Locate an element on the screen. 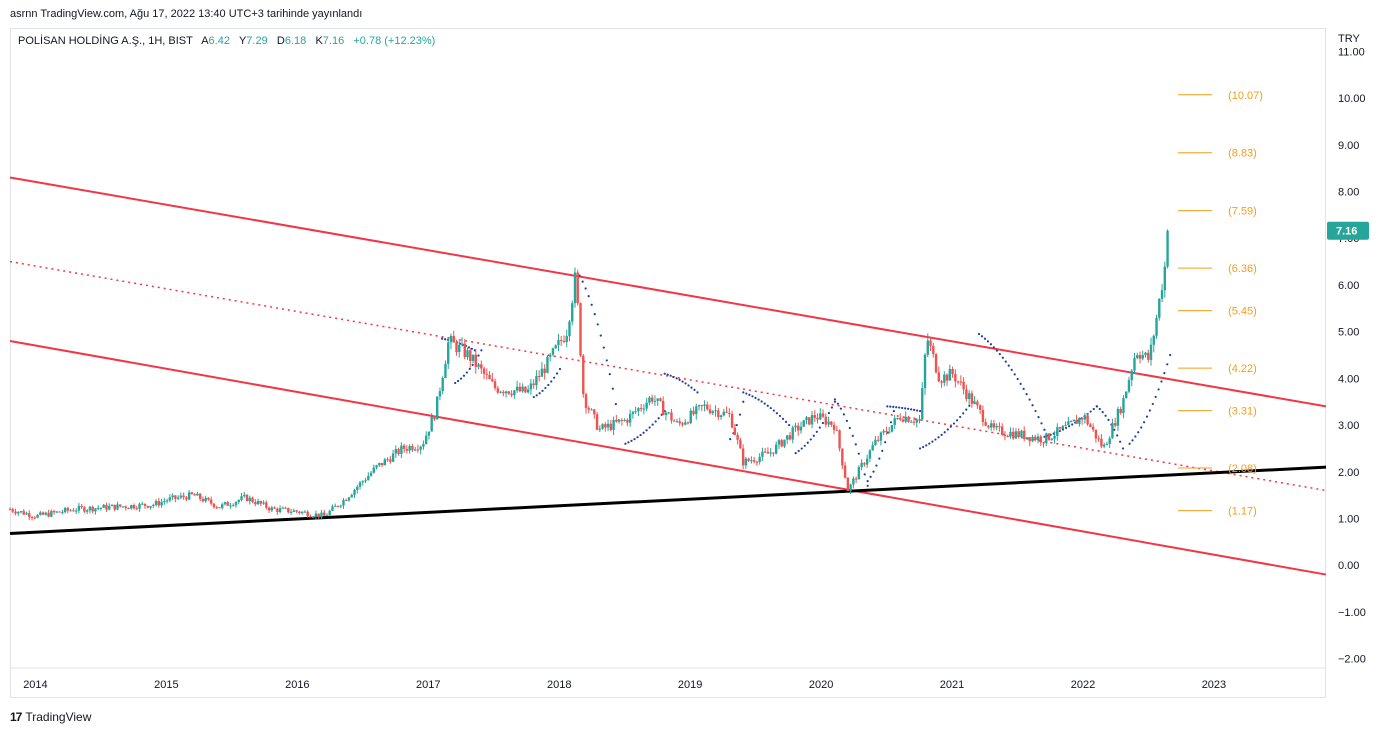  time-axis-tick: 2017 is located at coordinates (428, 685).